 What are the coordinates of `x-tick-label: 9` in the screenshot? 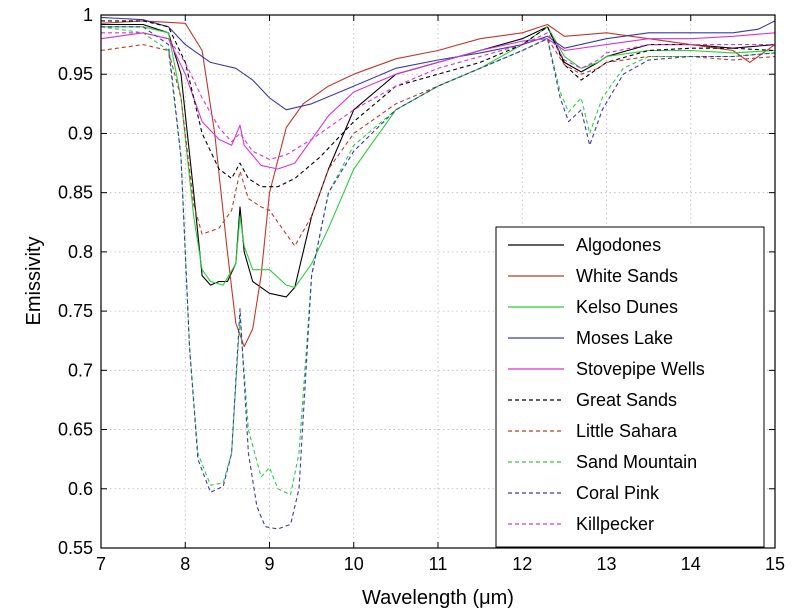 It's located at (269, 564).